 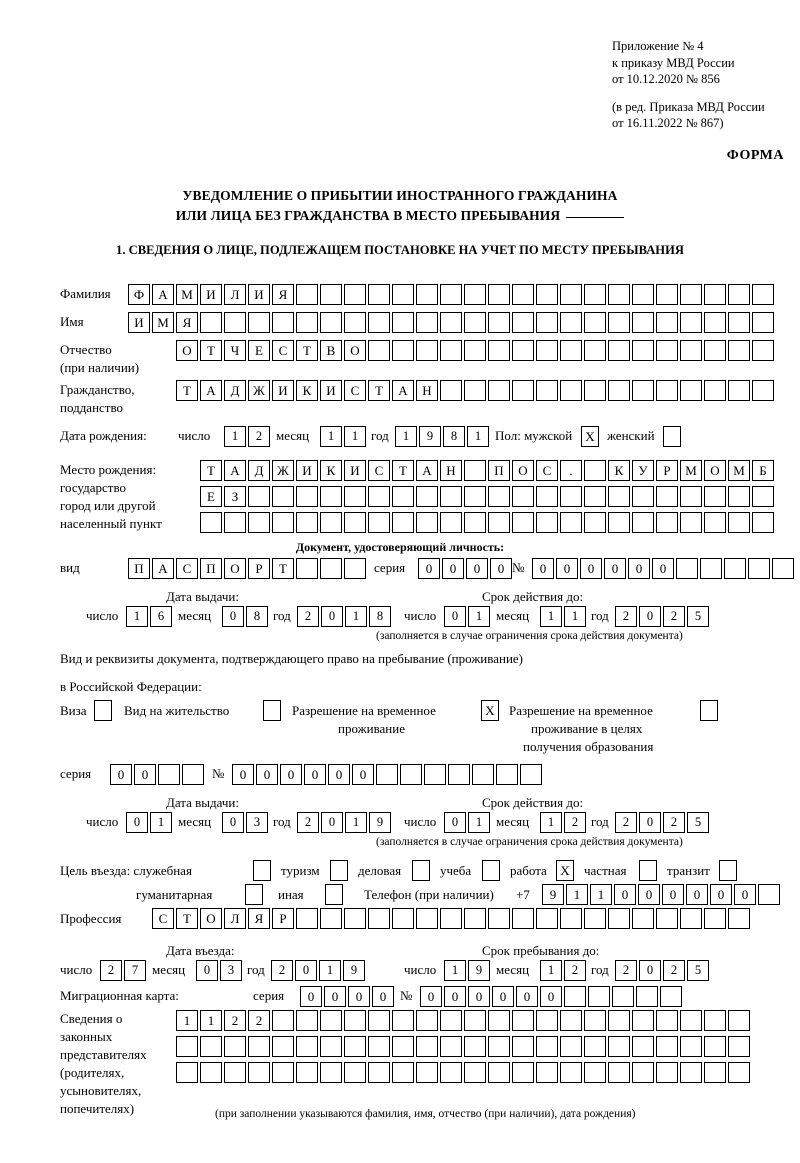 I want to click on char-cell: В, so click(x=331, y=350).